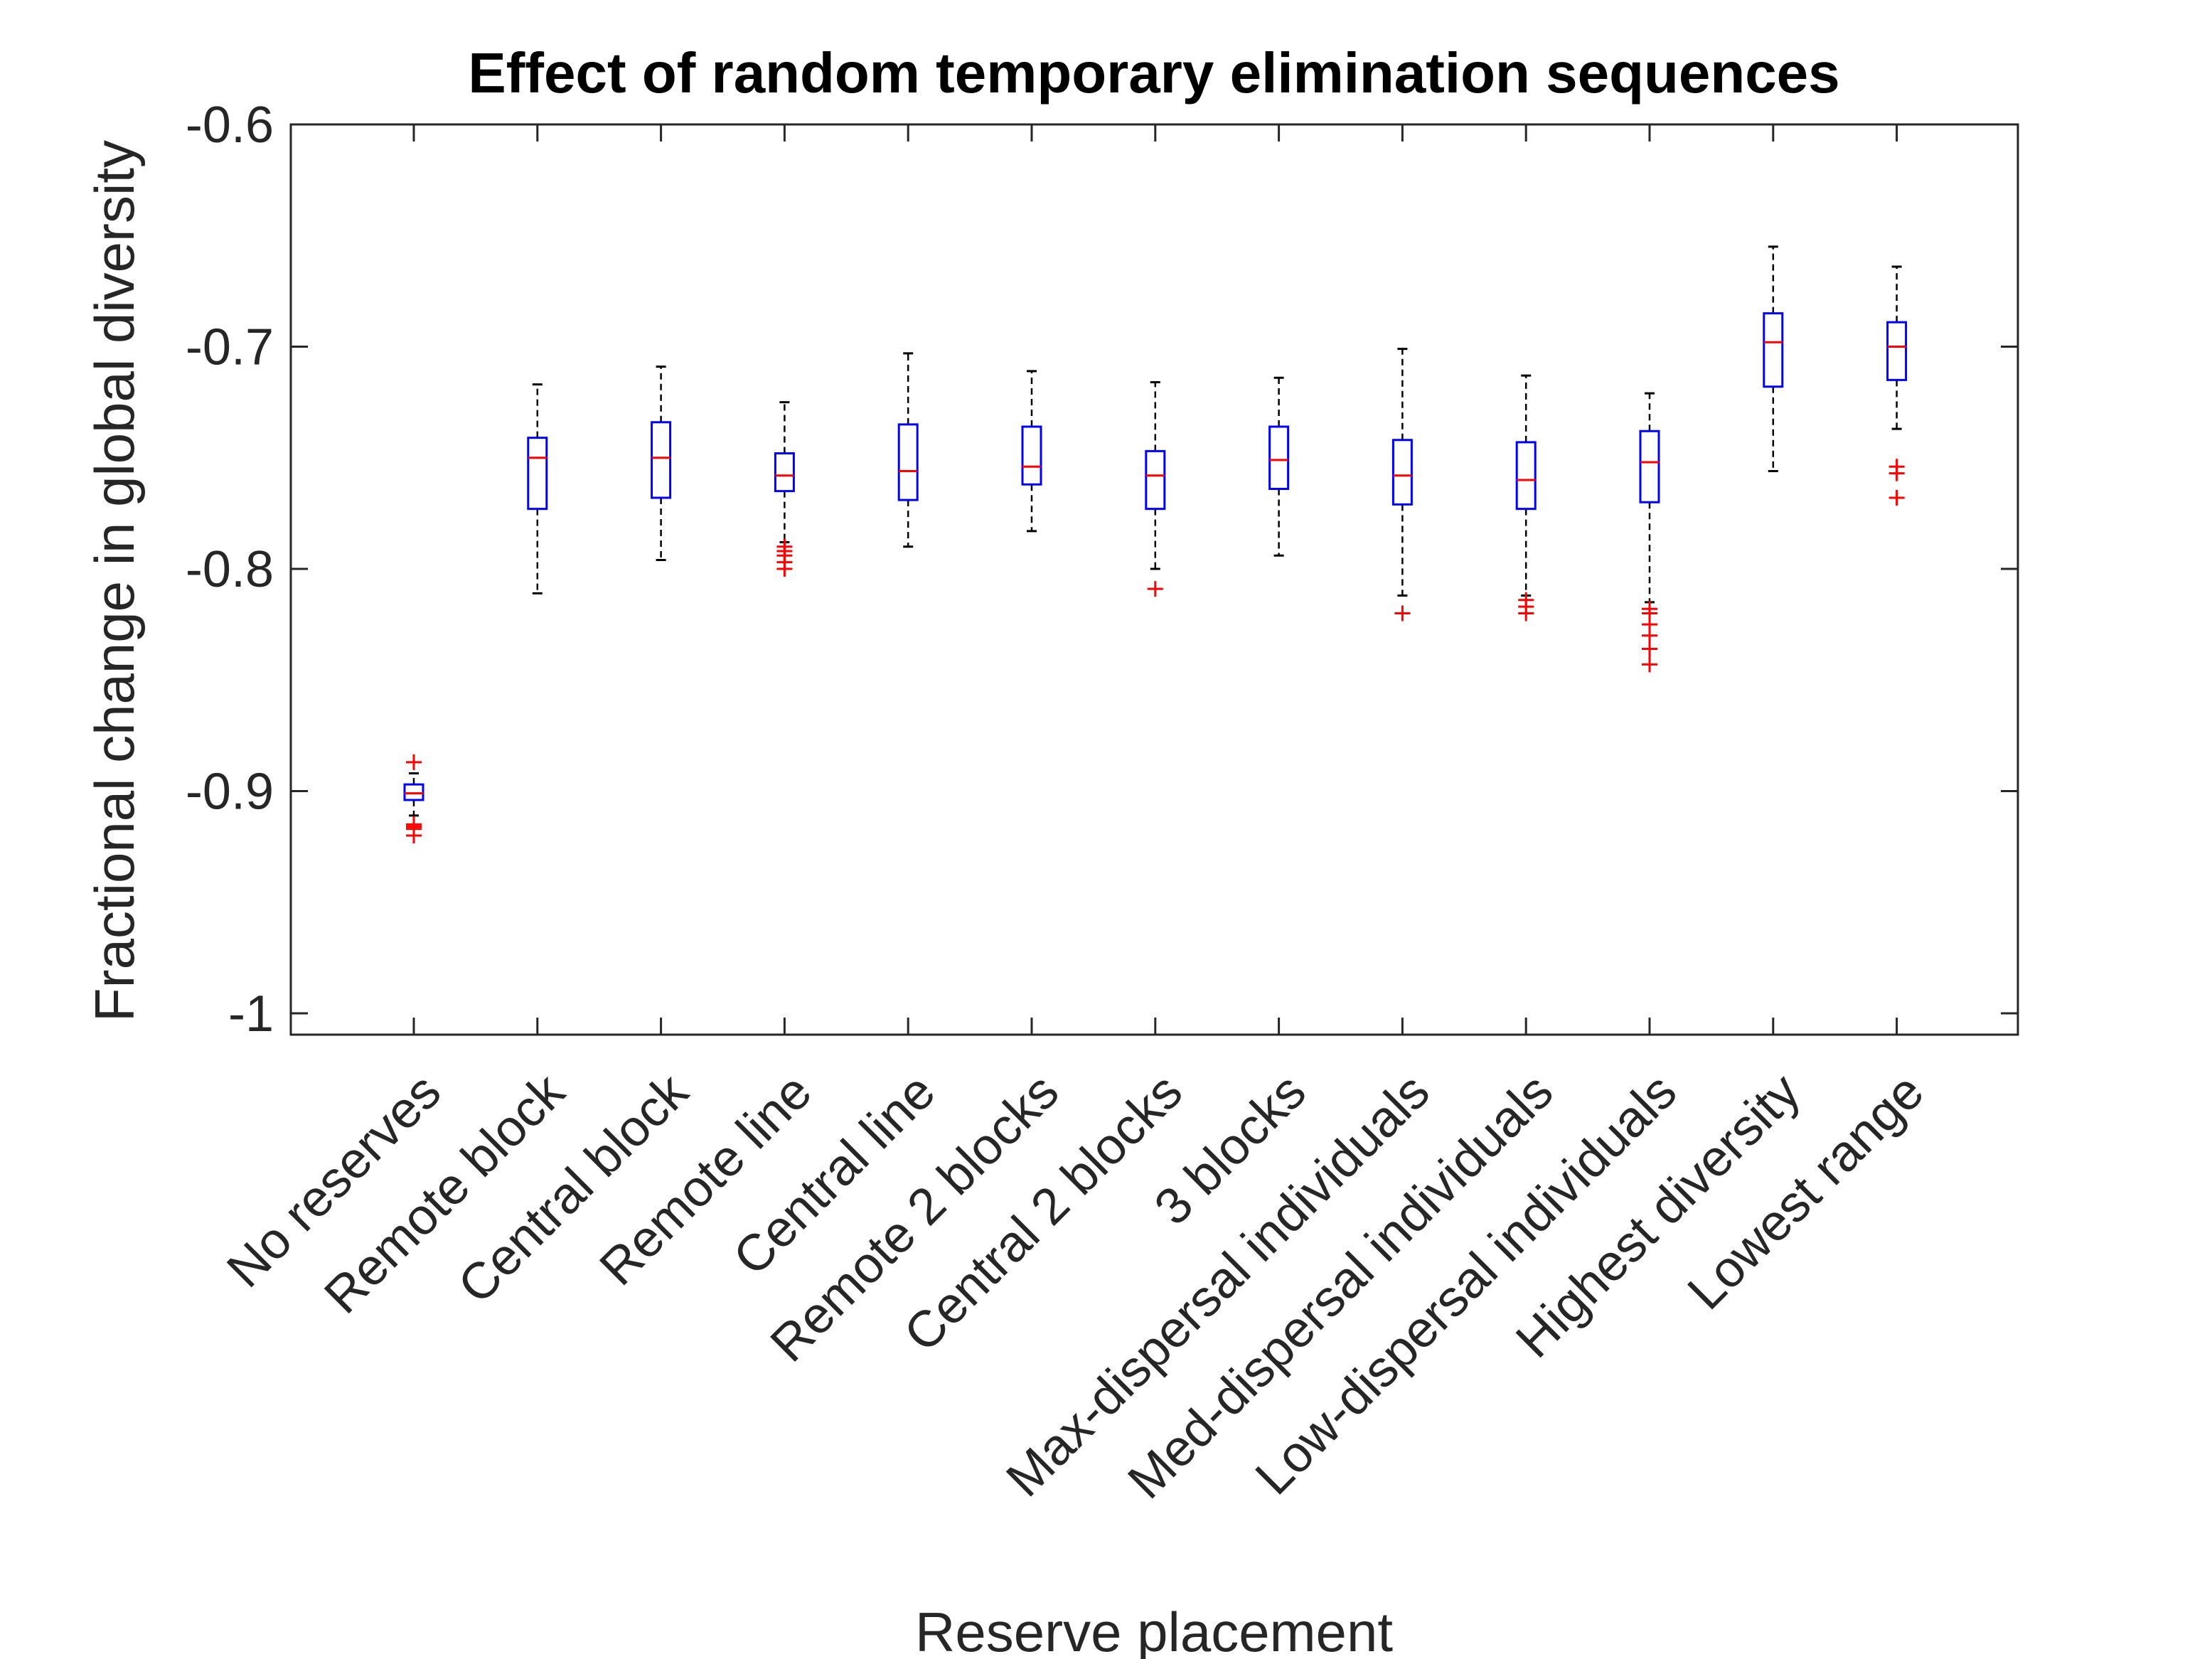 This screenshot has width=2212, height=1659. Describe the element at coordinates (251, 1014) in the screenshot. I see `y-tick-label: -1` at that location.